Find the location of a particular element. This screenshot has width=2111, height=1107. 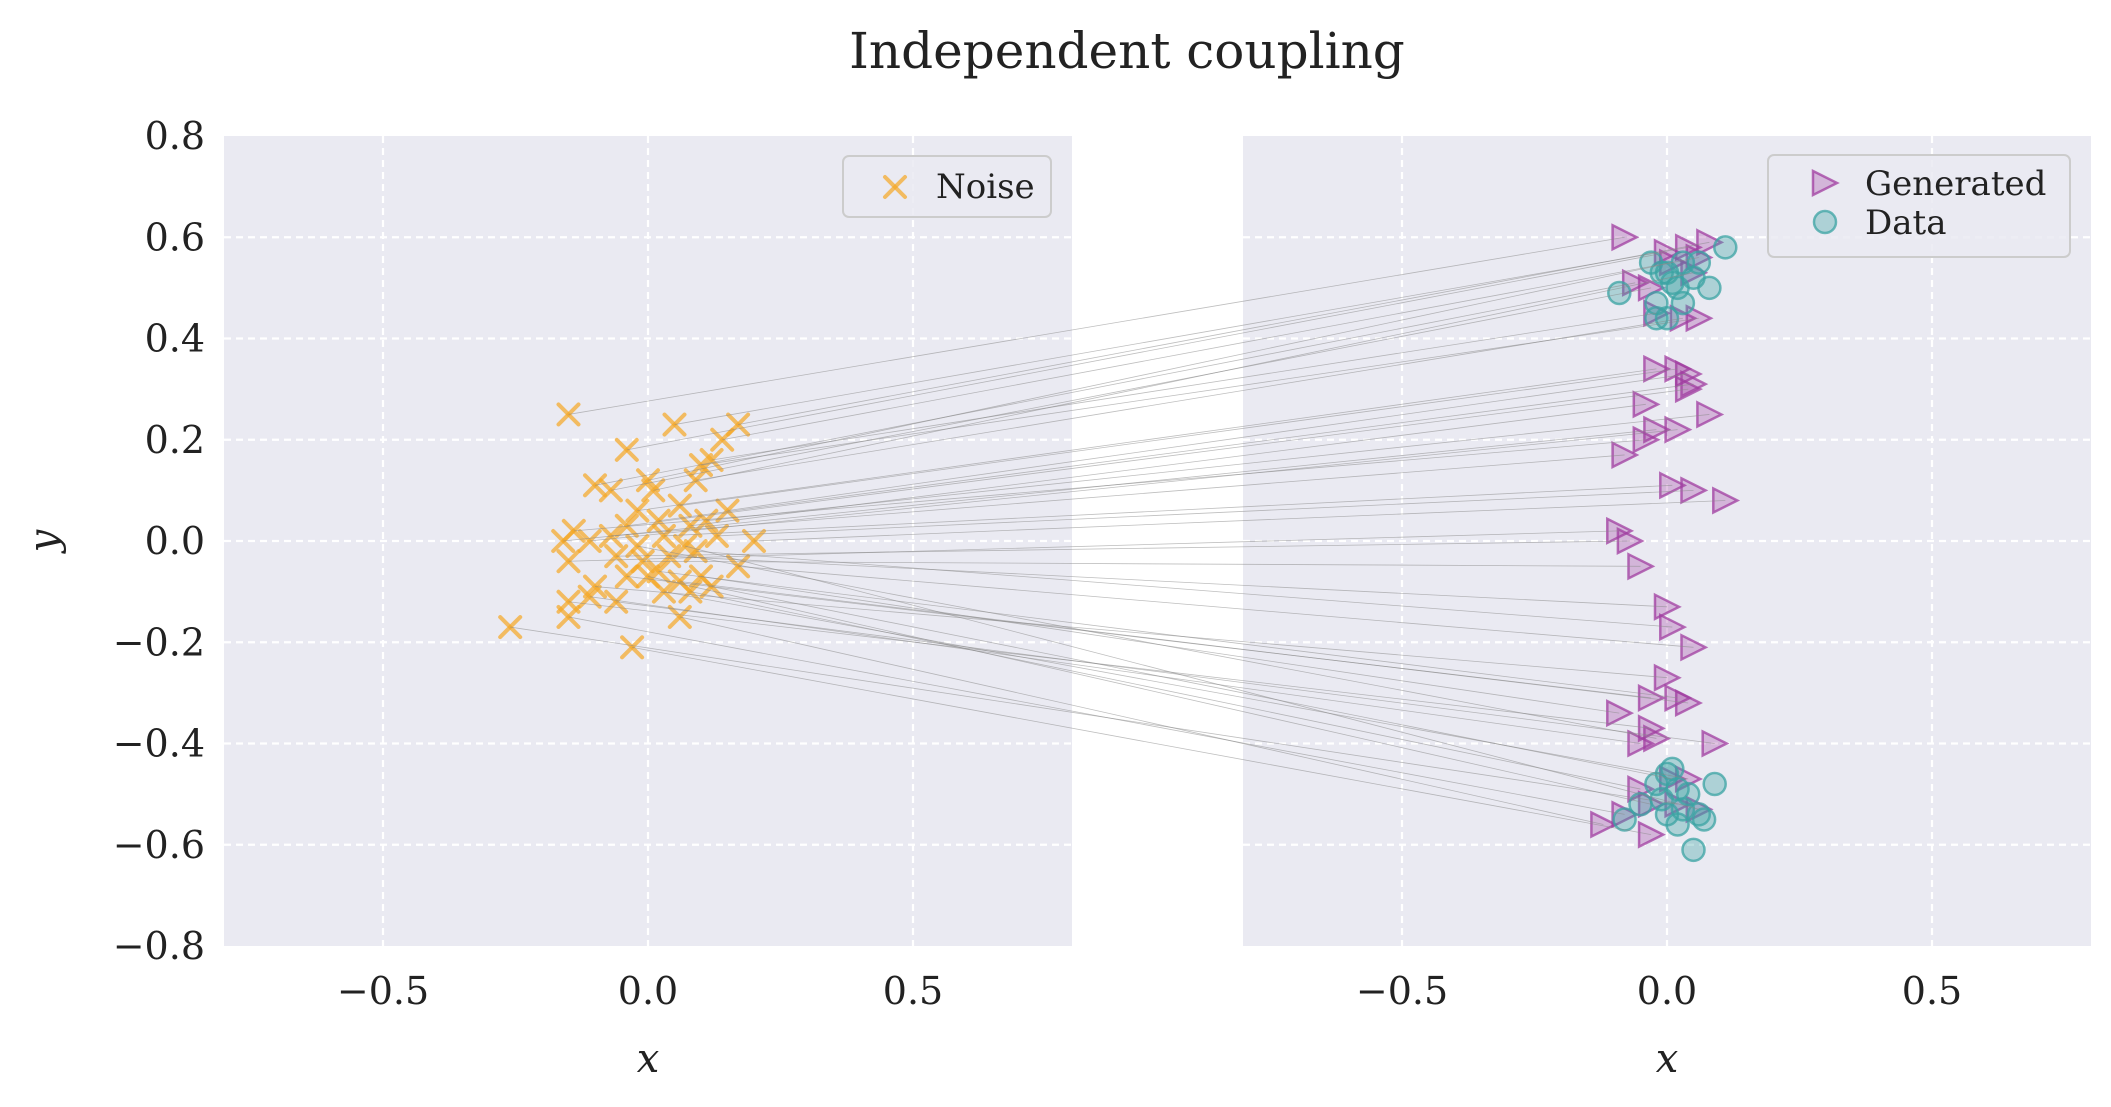

data-legend-marker is located at coordinates (1825, 222).